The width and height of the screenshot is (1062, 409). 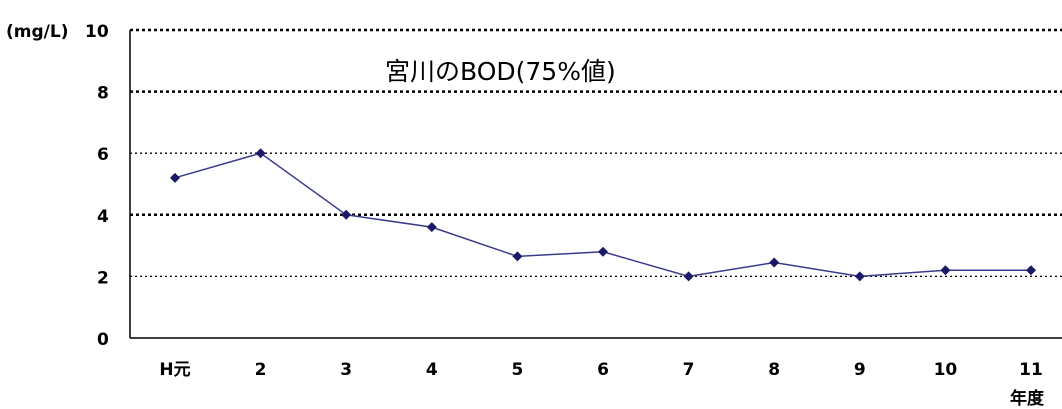 What do you see at coordinates (603, 370) in the screenshot?
I see `x-tick-label: 6` at bounding box center [603, 370].